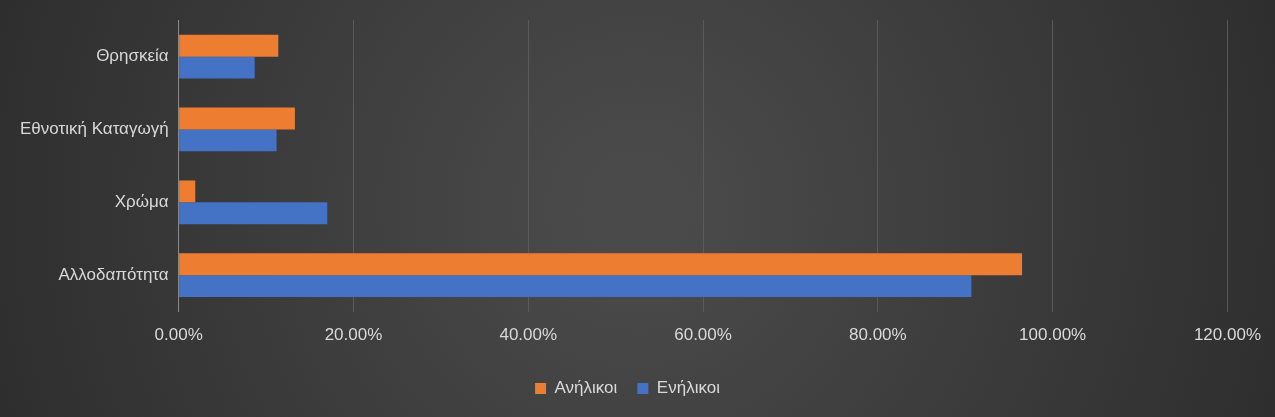 This screenshot has width=1275, height=417. Describe the element at coordinates (688, 388) in the screenshot. I see `legend-label: Ενήλικοι` at that location.